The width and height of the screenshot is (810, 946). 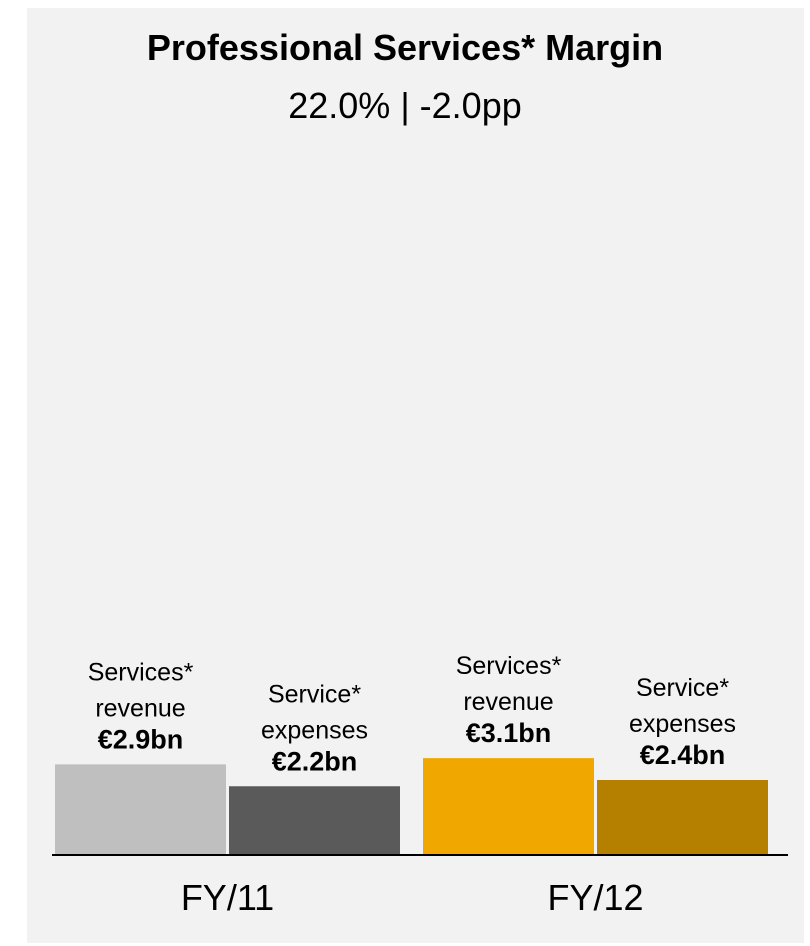 I want to click on bar-FY11-expenses, so click(x=314, y=820).